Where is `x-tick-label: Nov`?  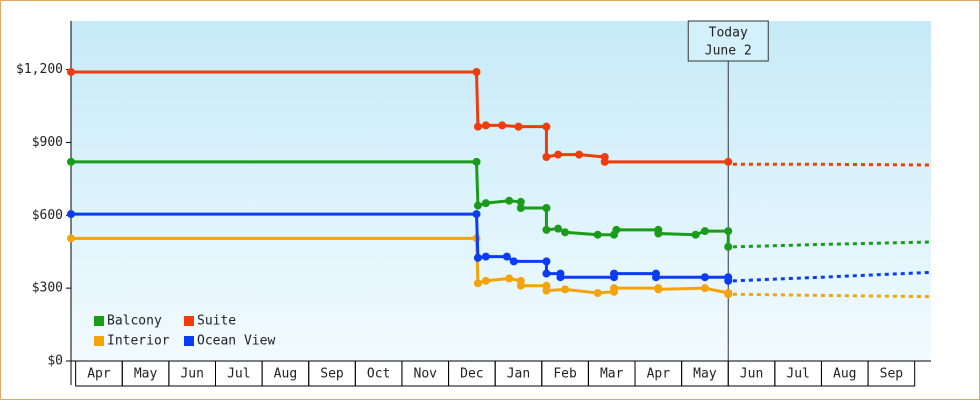 x-tick-label: Nov is located at coordinates (426, 374).